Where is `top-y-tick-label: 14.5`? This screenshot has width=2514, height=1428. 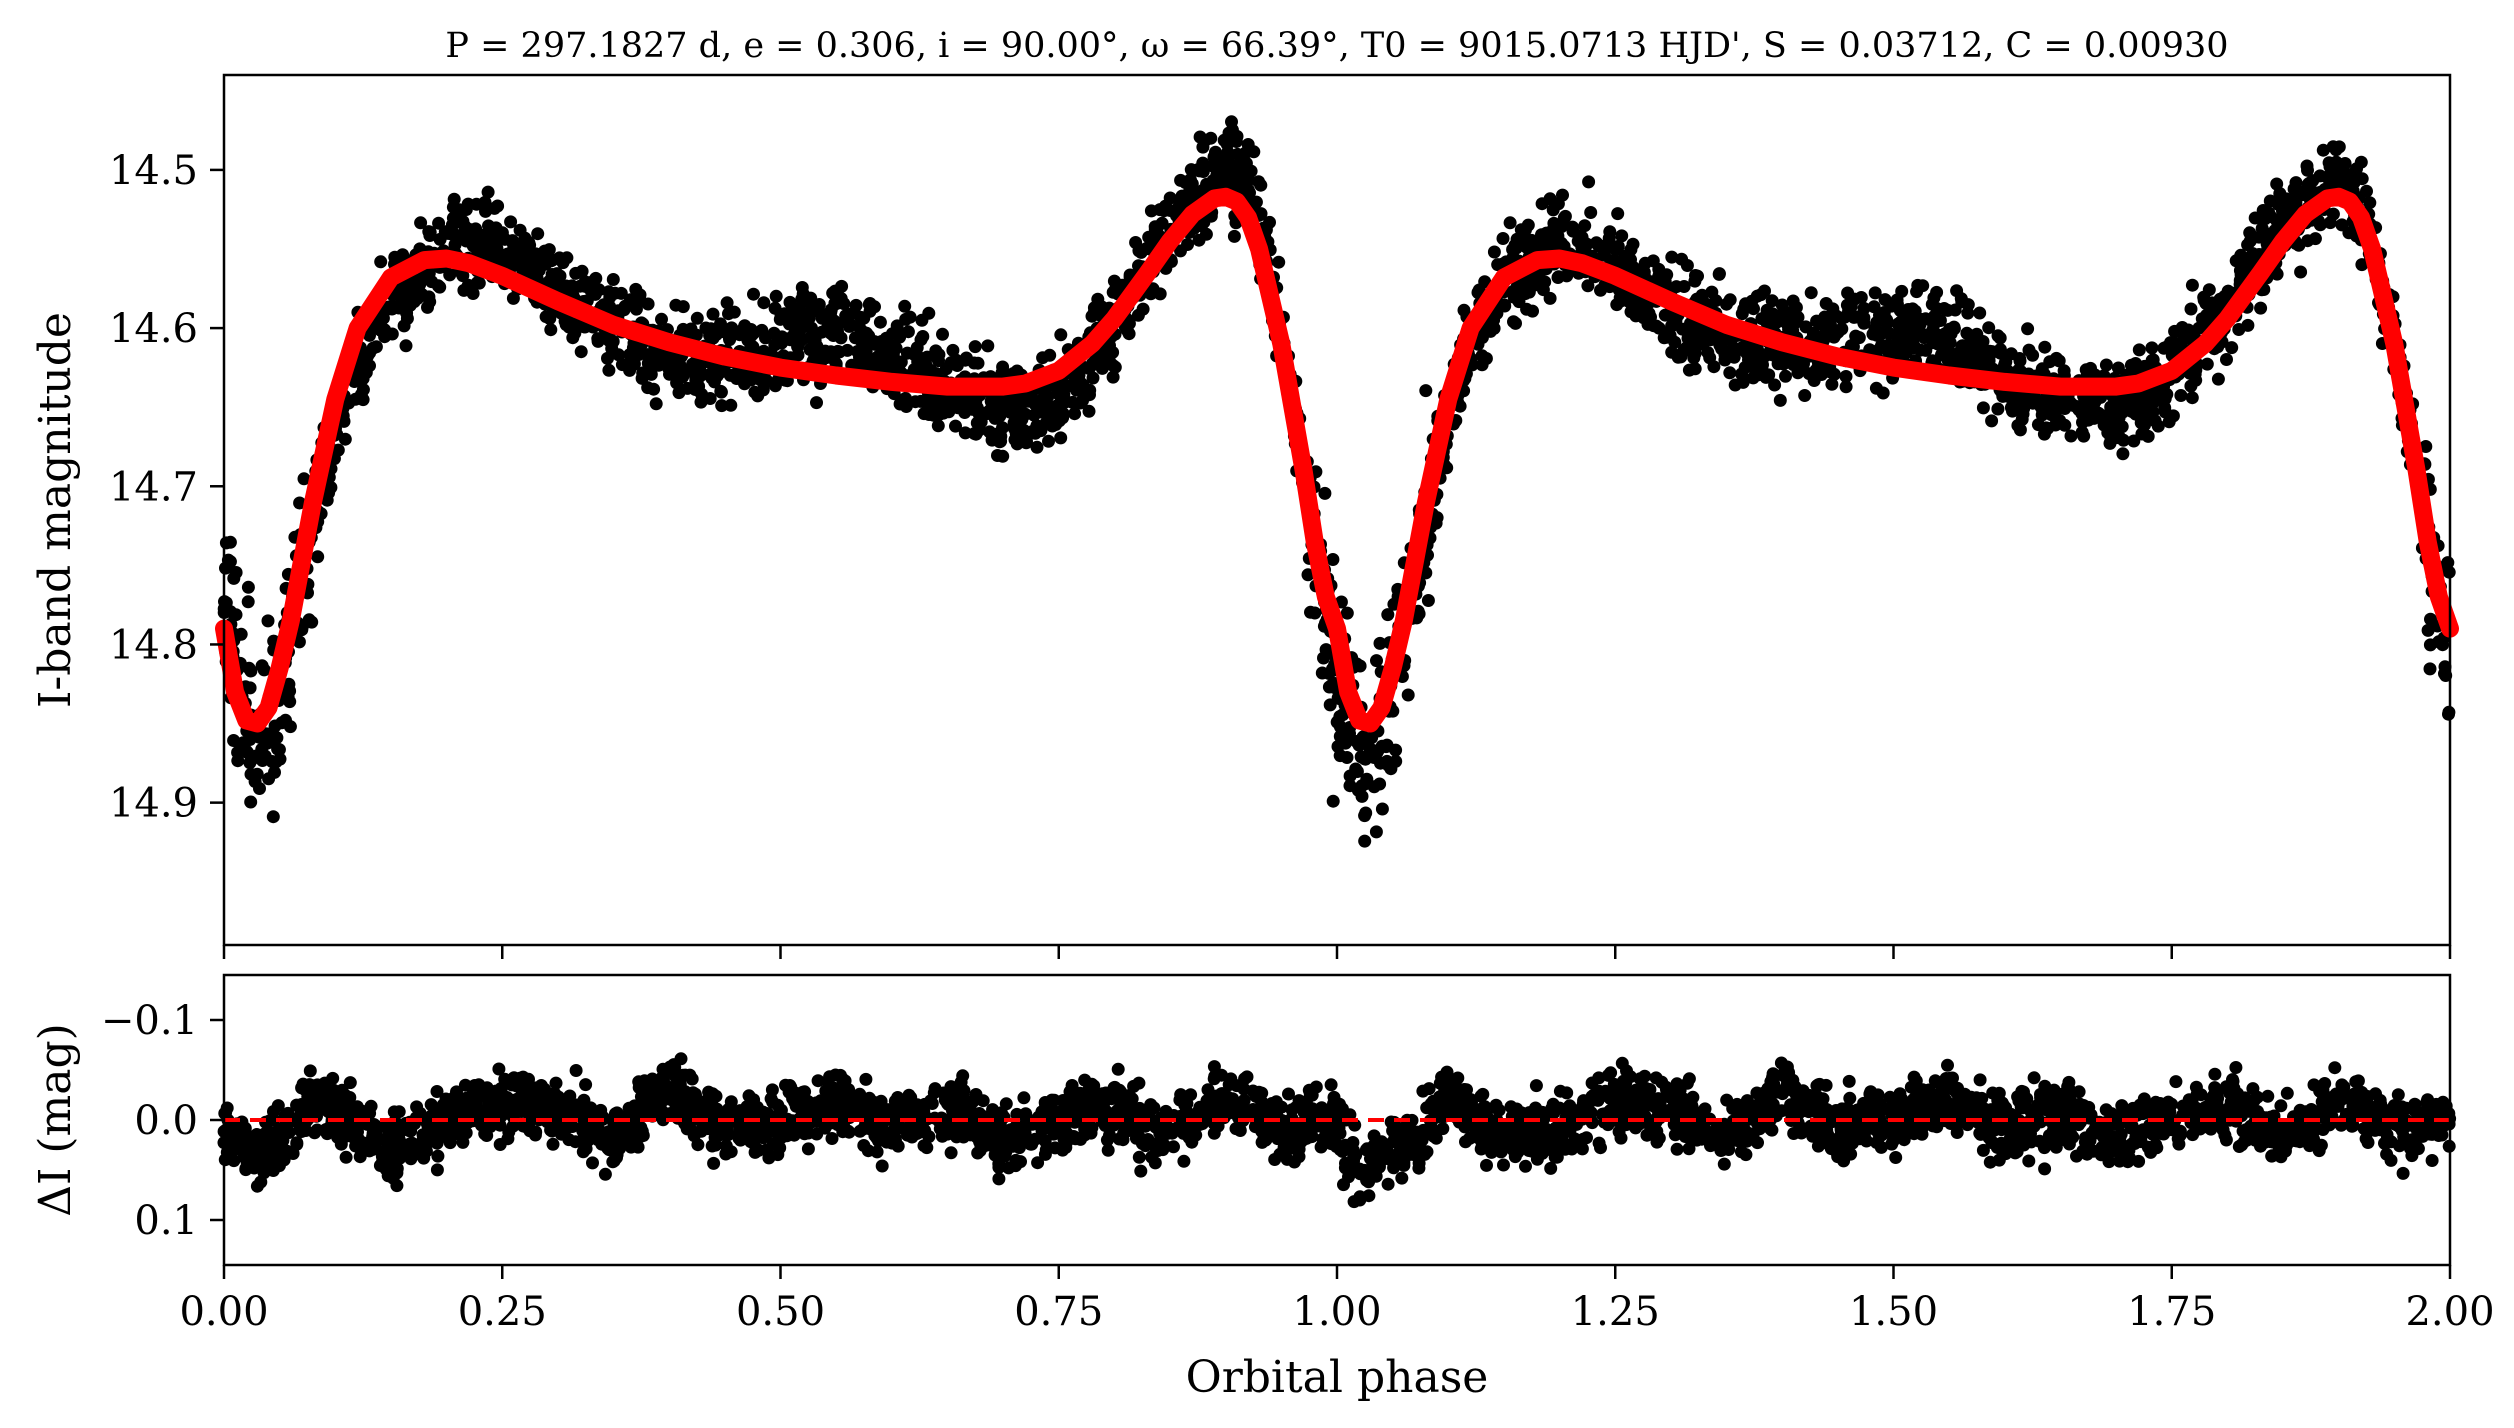
top-y-tick-label: 14.5 is located at coordinates (153, 171).